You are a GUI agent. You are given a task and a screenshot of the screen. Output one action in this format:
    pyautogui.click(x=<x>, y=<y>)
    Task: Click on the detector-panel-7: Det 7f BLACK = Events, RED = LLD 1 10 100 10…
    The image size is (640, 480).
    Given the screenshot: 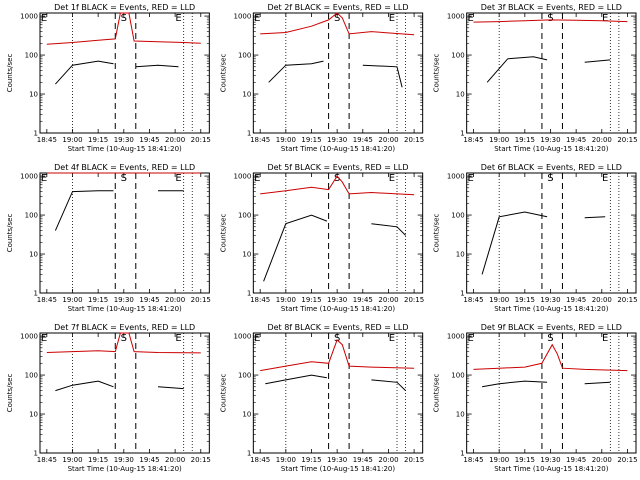 What is the action you would take?
    pyautogui.click(x=108, y=398)
    